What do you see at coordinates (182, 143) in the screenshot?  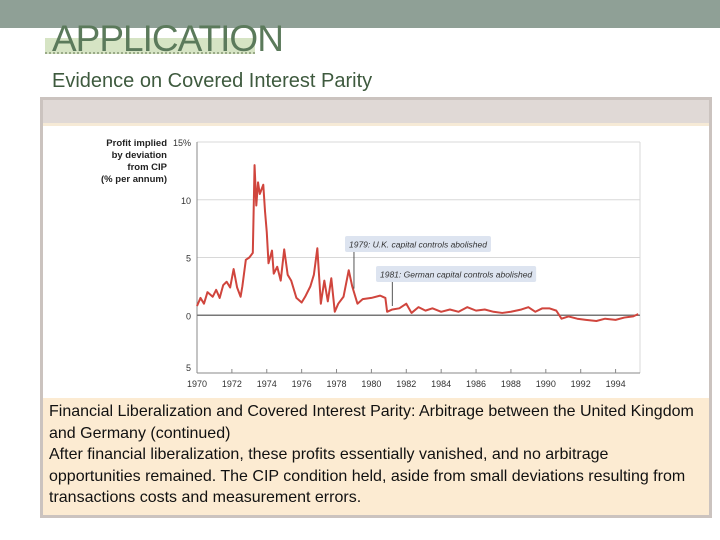 I see `y-tick-label: 15%` at bounding box center [182, 143].